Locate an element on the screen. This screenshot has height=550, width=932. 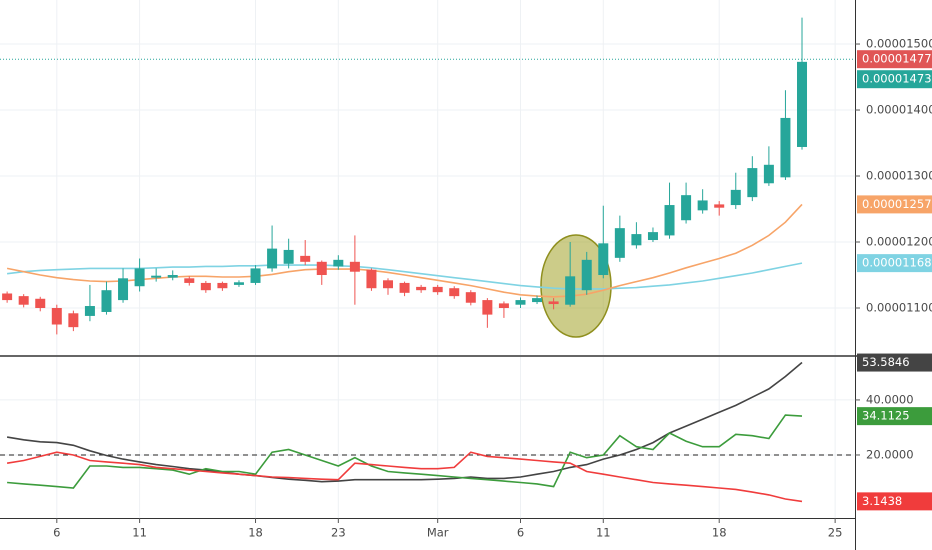
y-tick-label: 0.00001300 is located at coordinates (899, 176).